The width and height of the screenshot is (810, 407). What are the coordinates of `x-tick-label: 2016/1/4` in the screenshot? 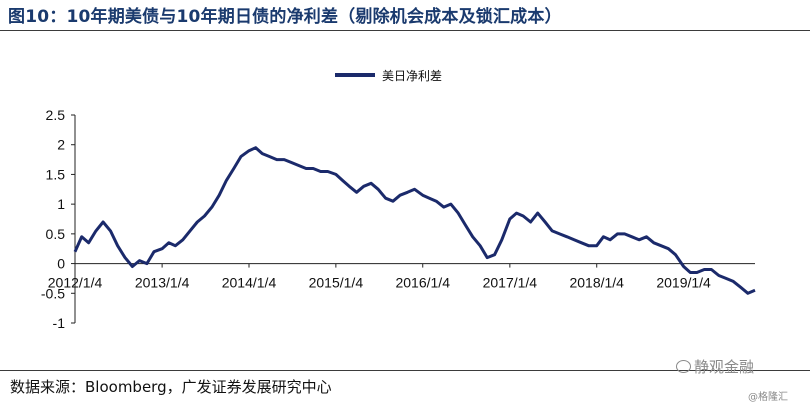 It's located at (422, 283).